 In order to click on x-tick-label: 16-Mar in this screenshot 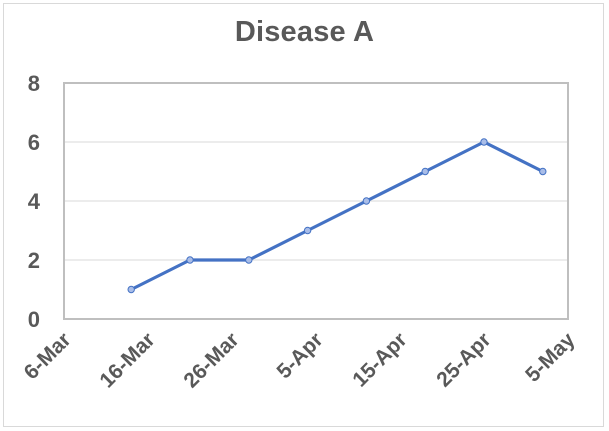, I will do `click(127, 360)`.